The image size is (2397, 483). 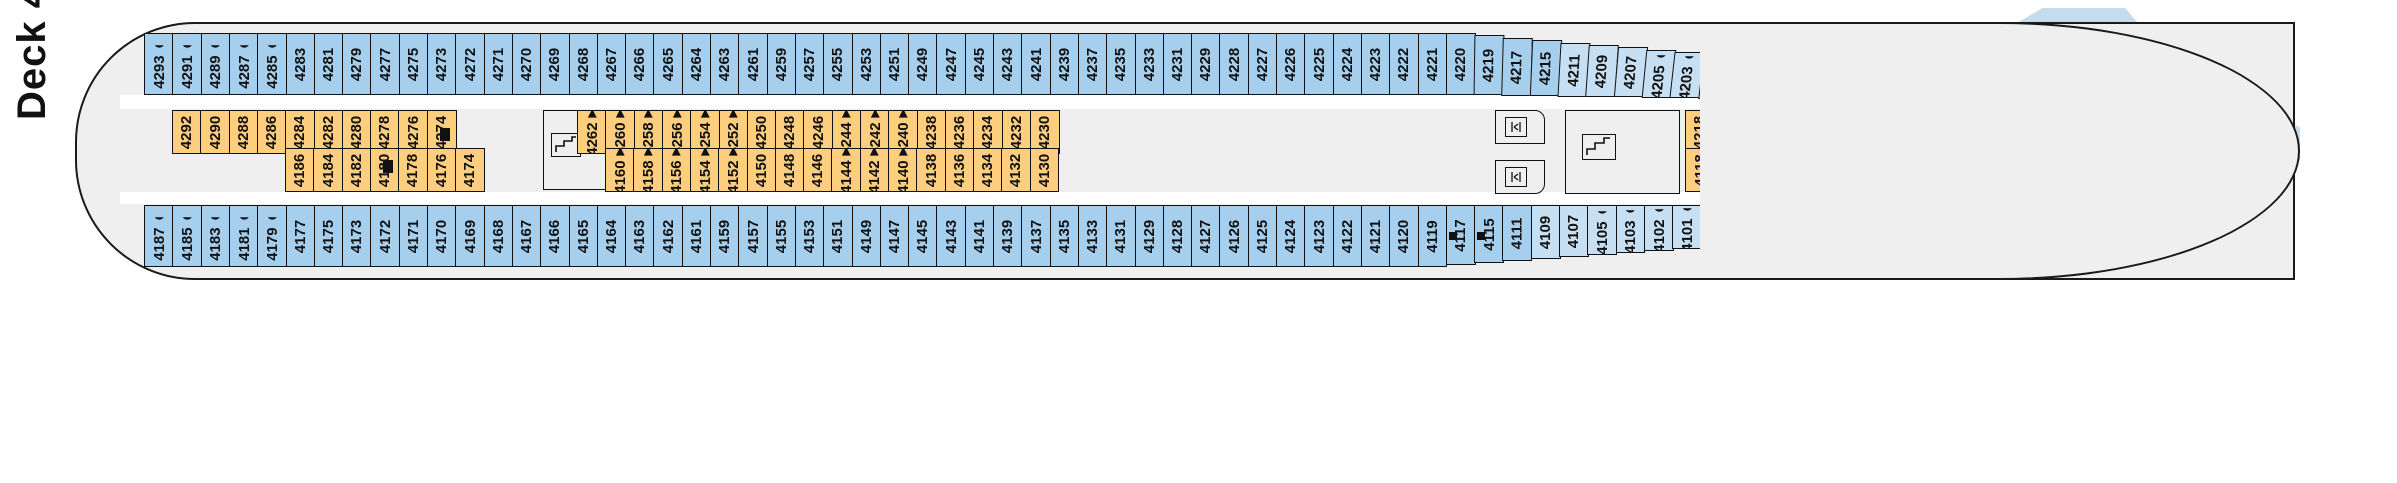 What do you see at coordinates (725, 64) in the screenshot?
I see `cabin-4263: 4263` at bounding box center [725, 64].